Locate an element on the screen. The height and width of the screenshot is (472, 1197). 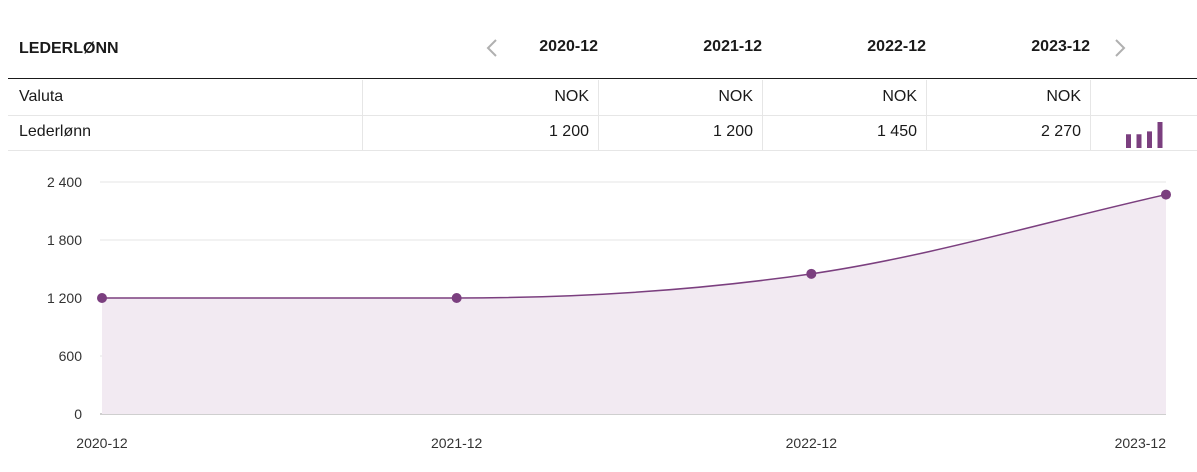
y-tick-label: 1 200 is located at coordinates (64, 298).